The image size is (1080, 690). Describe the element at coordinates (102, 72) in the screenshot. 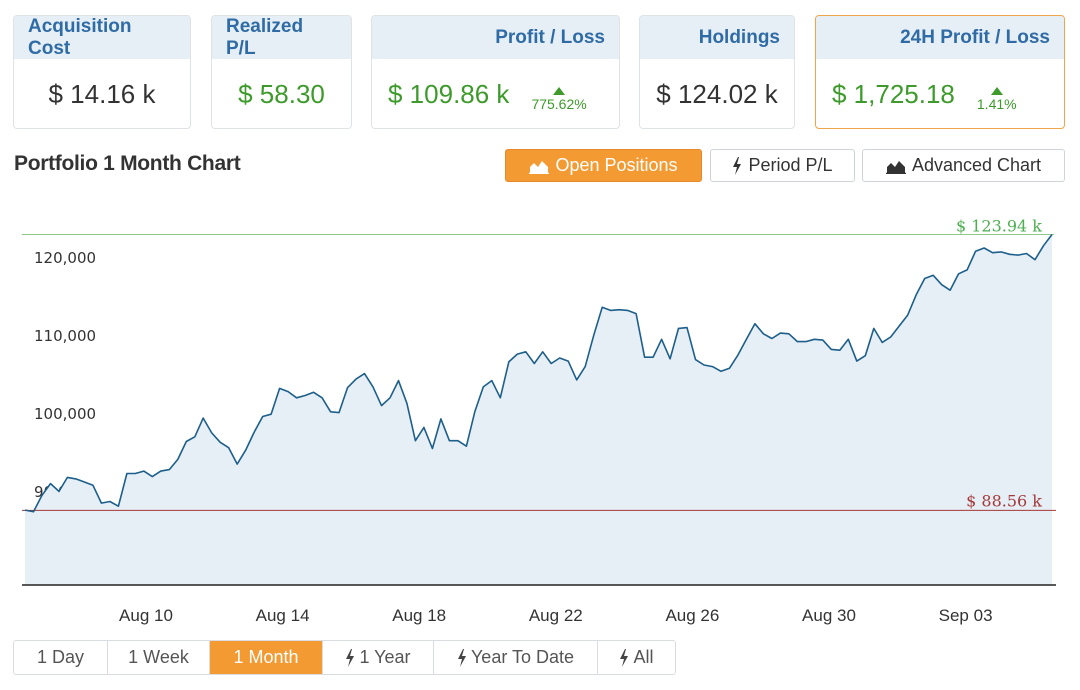

I see `card-acquisition-cost: Acquisition Cost $ 14.16 k` at that location.